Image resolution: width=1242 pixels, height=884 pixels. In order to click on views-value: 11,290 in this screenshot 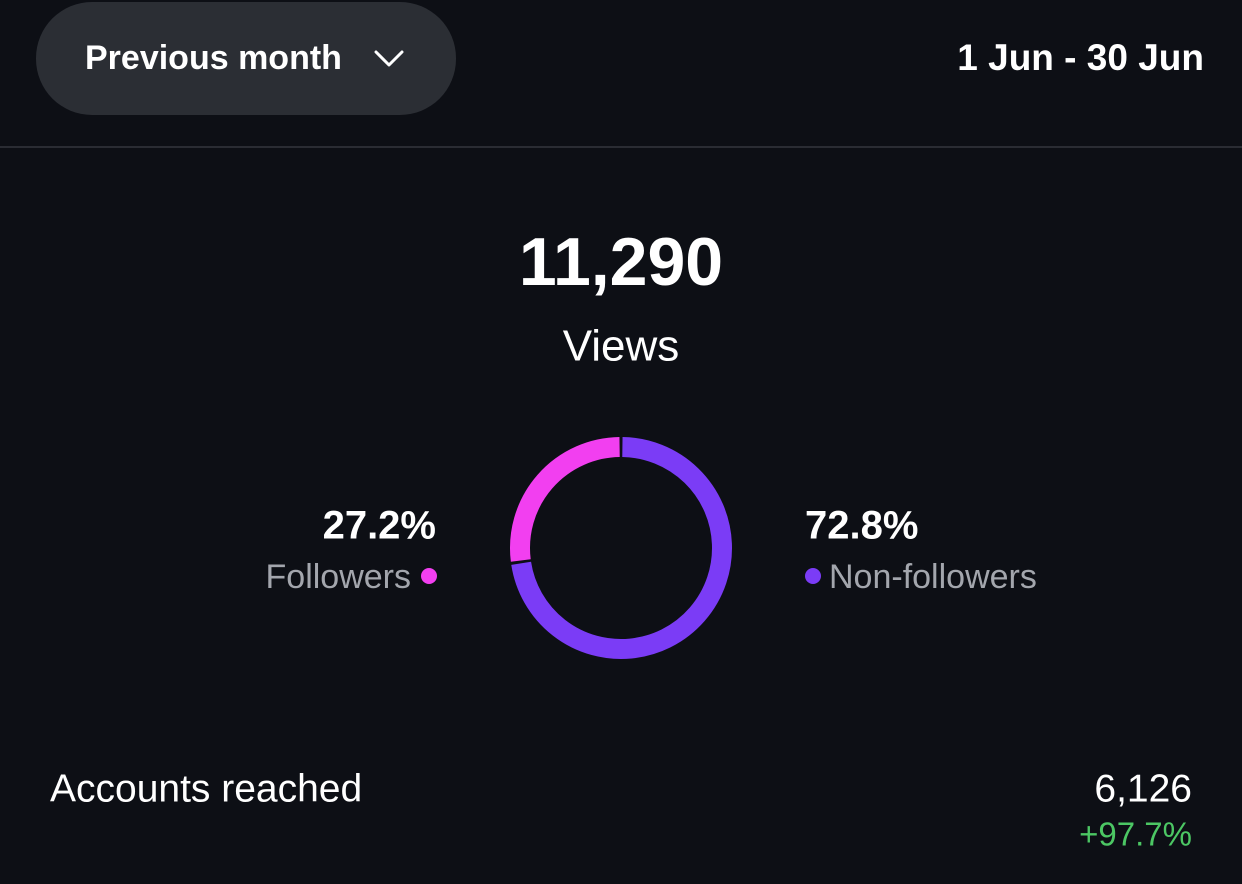, I will do `click(621, 262)`.